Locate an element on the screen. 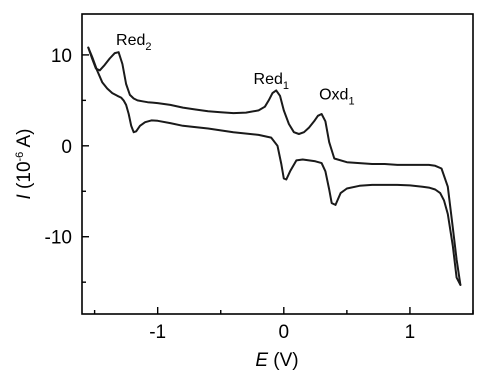  y-axis-title: I (10-6 A) is located at coordinates (24, 163).